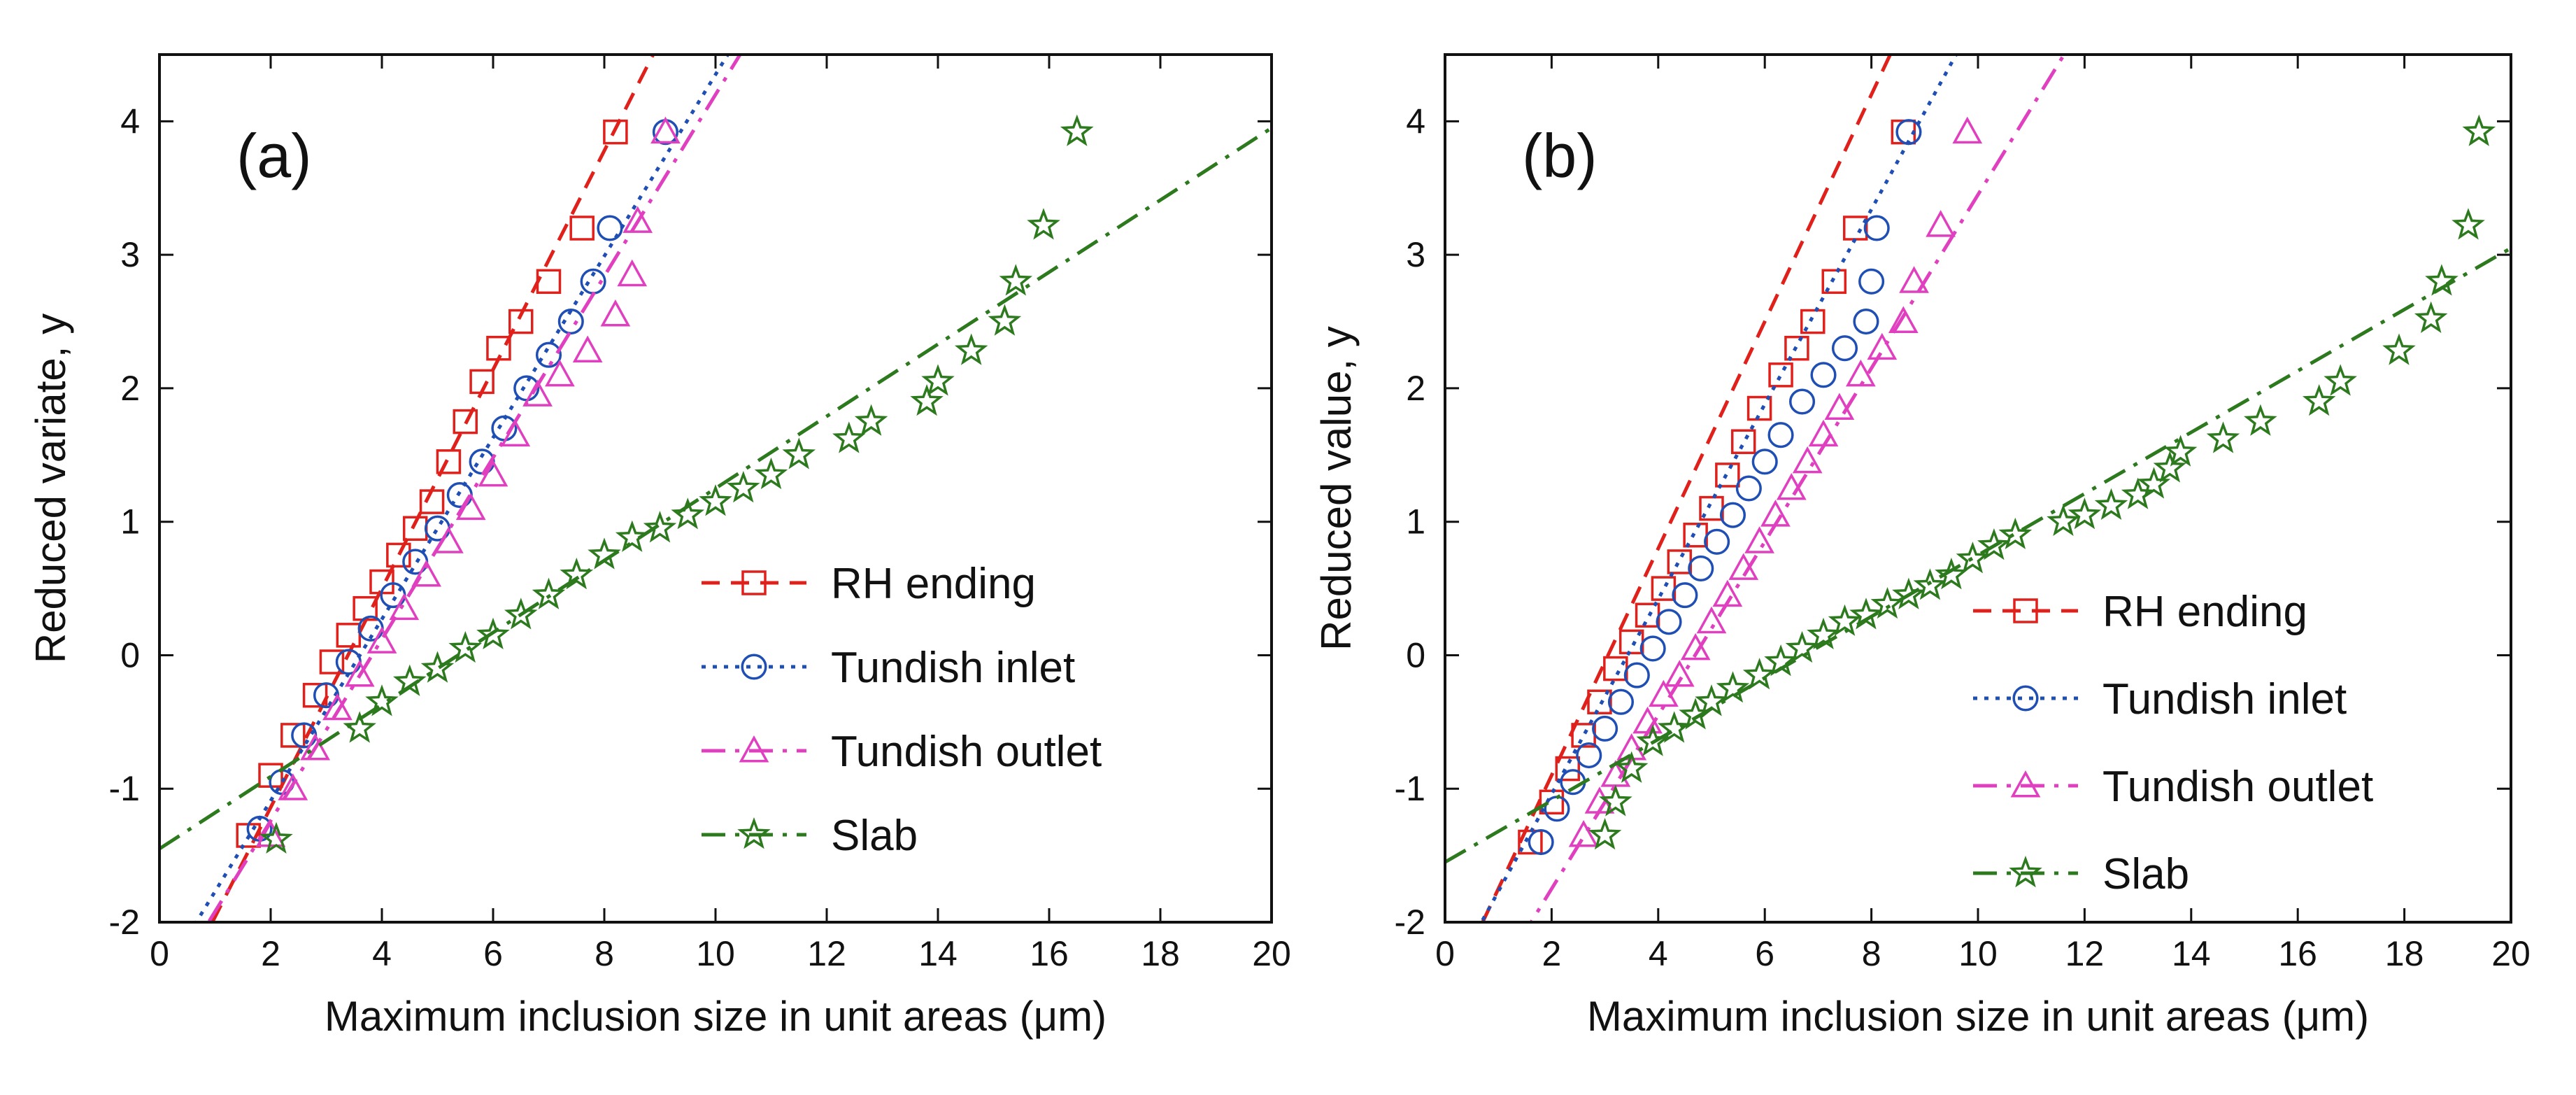 The image size is (2576, 1095). Describe the element at coordinates (953, 668) in the screenshot. I see `legend-label: Tundish inlet` at that location.